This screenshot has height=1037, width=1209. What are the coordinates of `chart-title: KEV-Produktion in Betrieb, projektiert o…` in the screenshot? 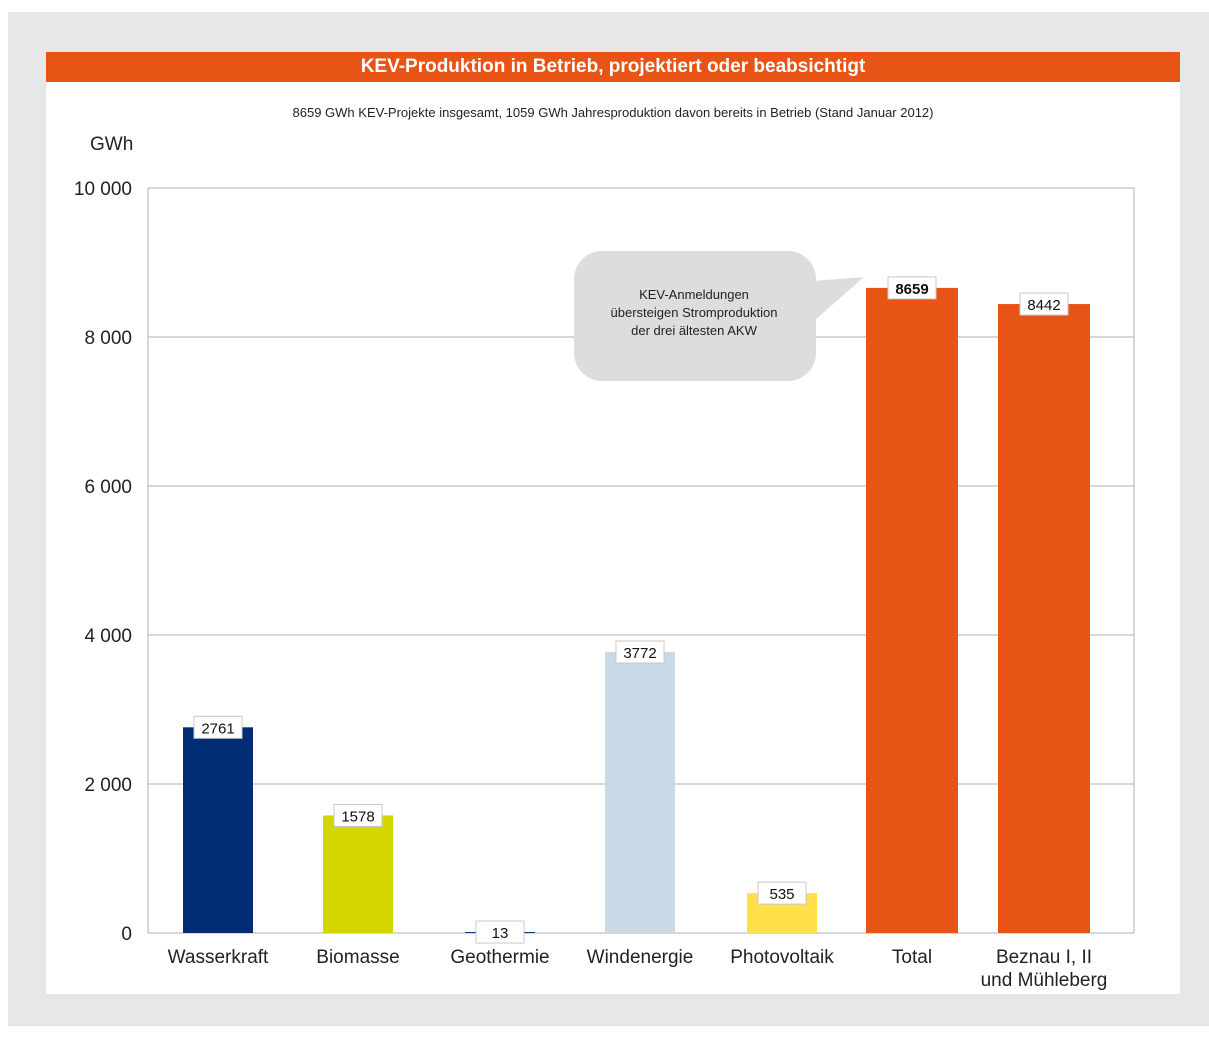 It's located at (613, 67).